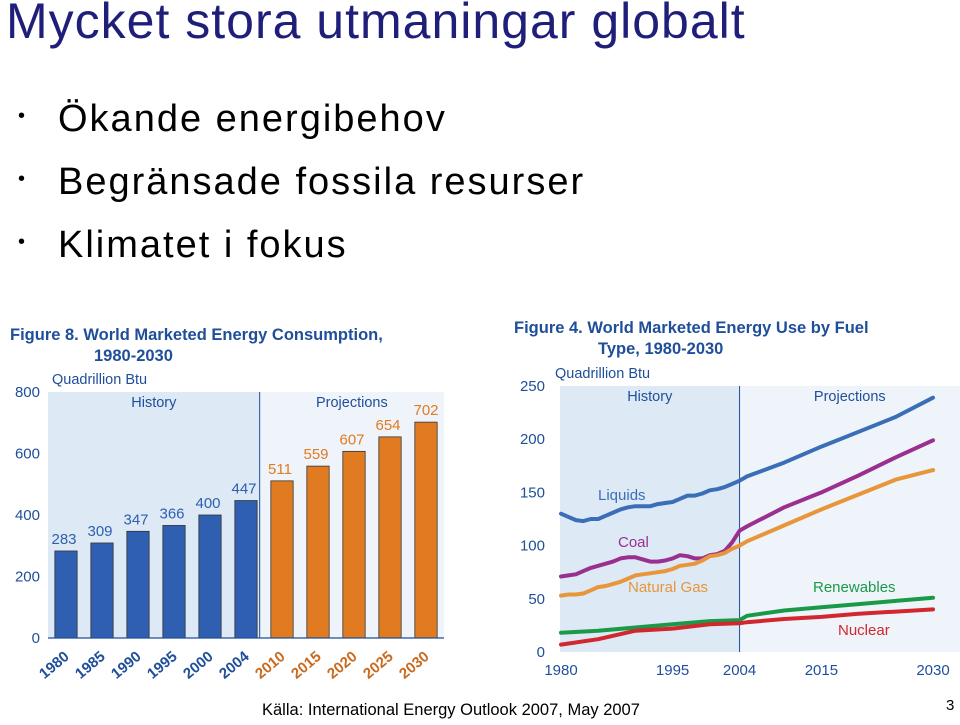 The height and width of the screenshot is (725, 960). Describe the element at coordinates (660, 349) in the screenshot. I see `figure-title-line-2: Type, 1980-2030` at that location.